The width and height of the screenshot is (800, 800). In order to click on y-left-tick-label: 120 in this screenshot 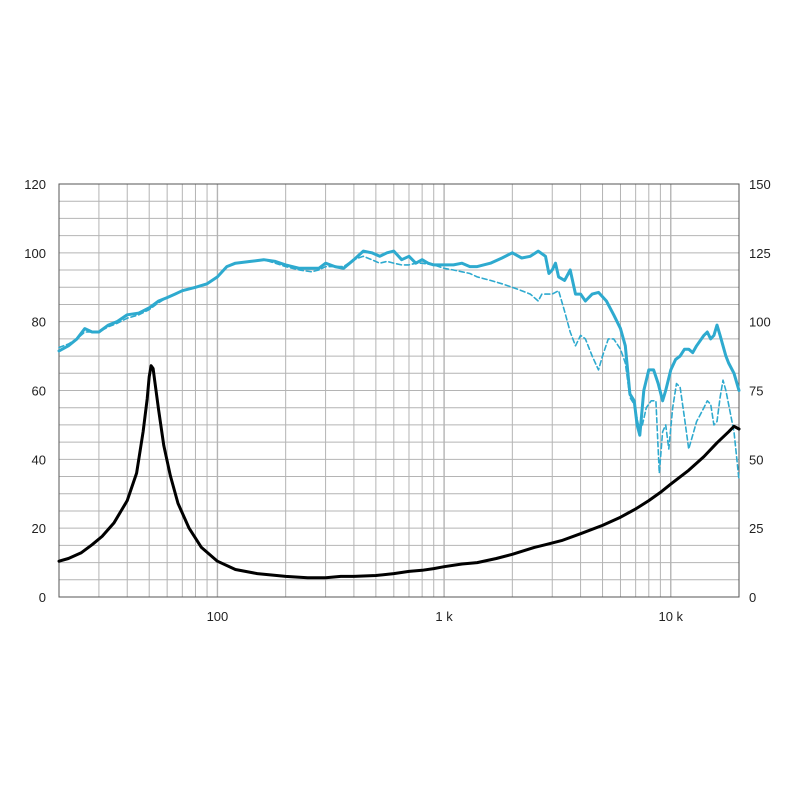, I will do `click(35, 184)`.